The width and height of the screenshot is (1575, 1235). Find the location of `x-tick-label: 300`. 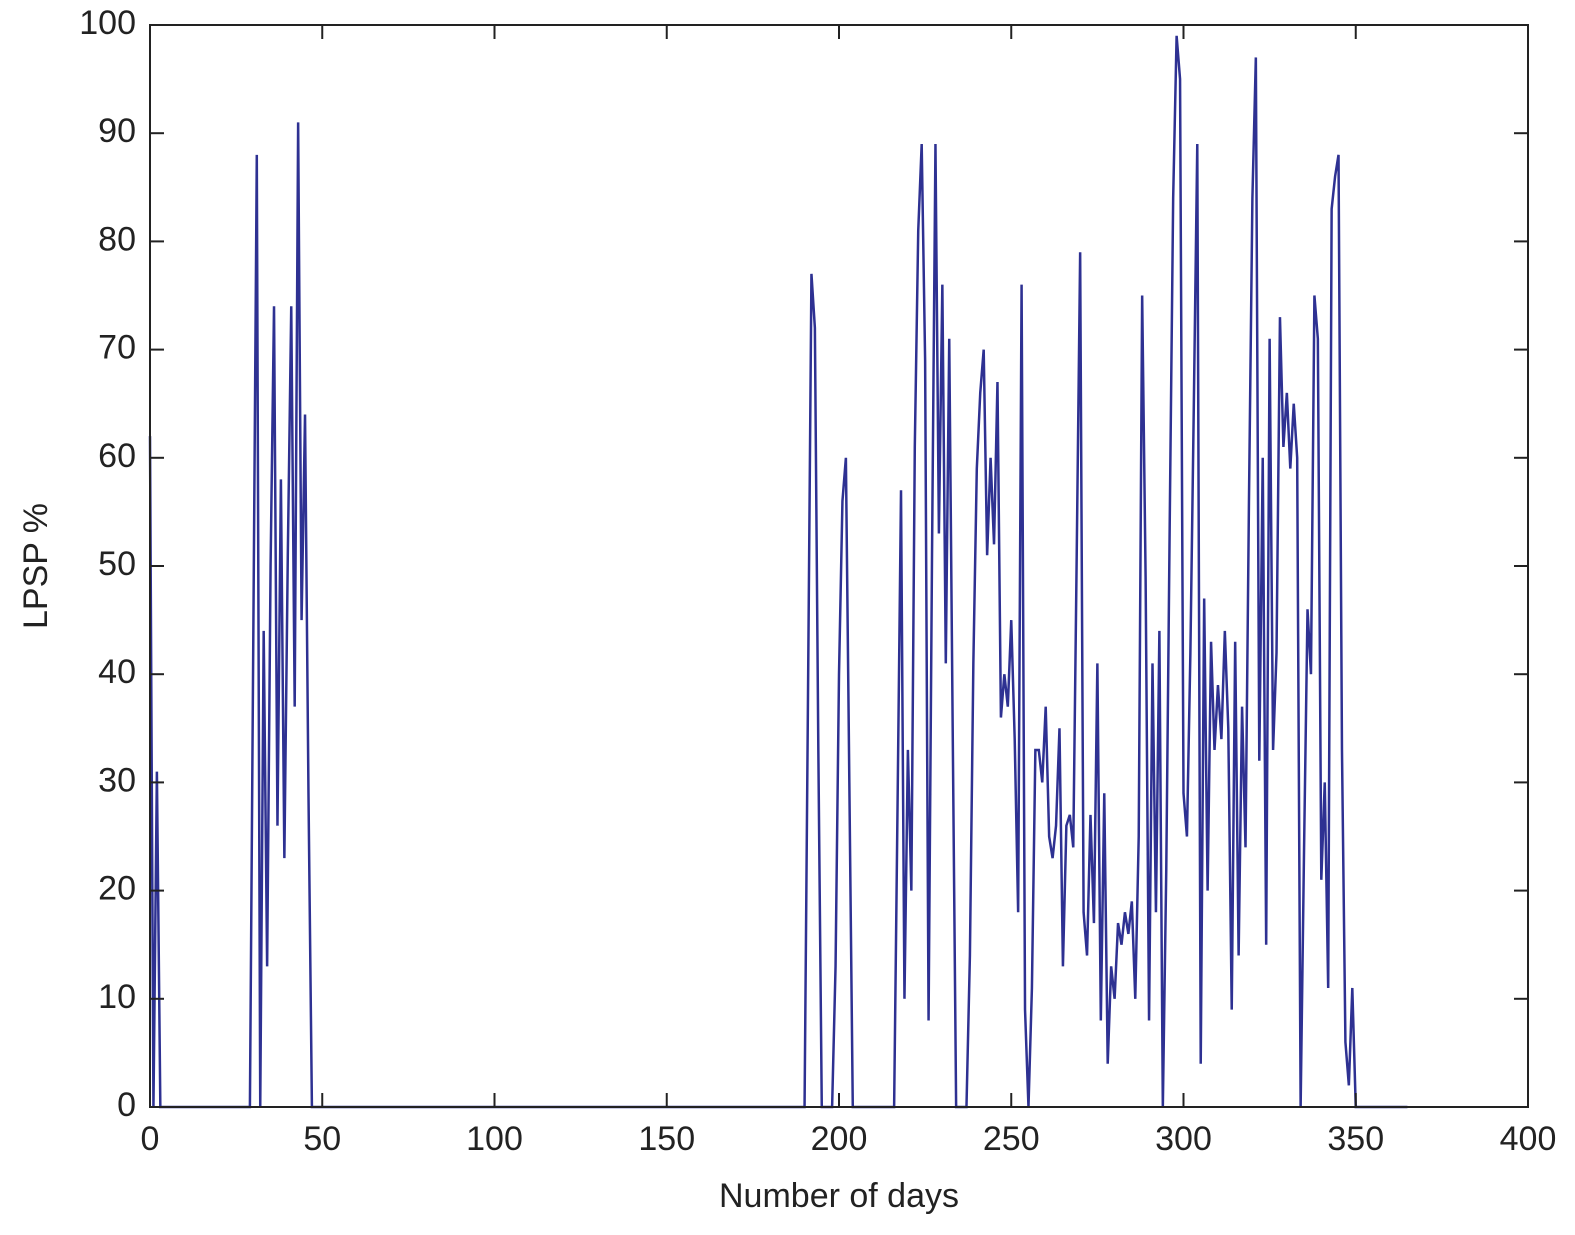

x-tick-label: 300 is located at coordinates (1183, 1139).